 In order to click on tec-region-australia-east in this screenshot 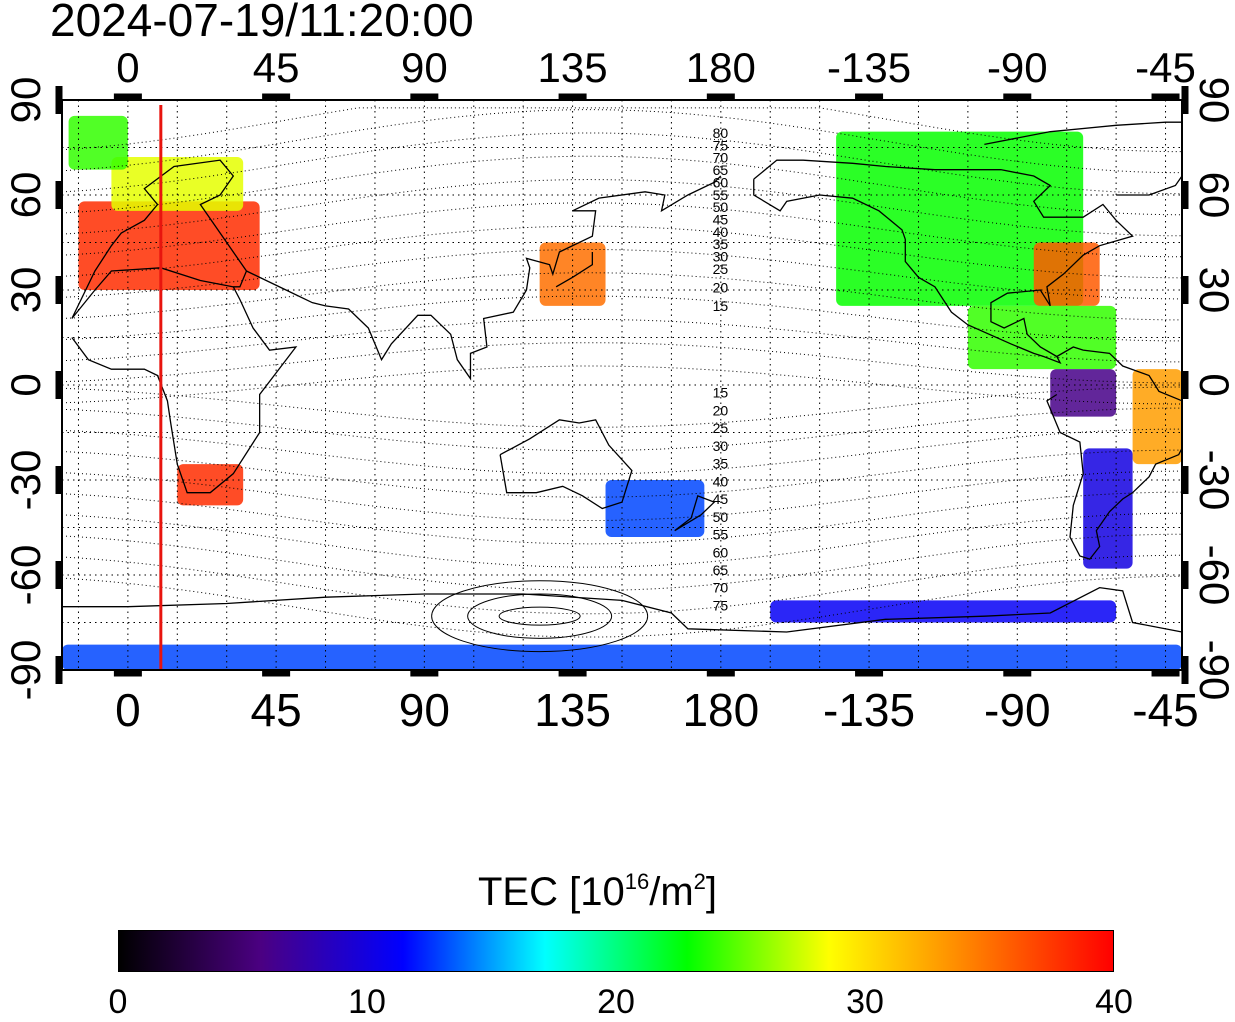, I will do `click(655, 508)`.